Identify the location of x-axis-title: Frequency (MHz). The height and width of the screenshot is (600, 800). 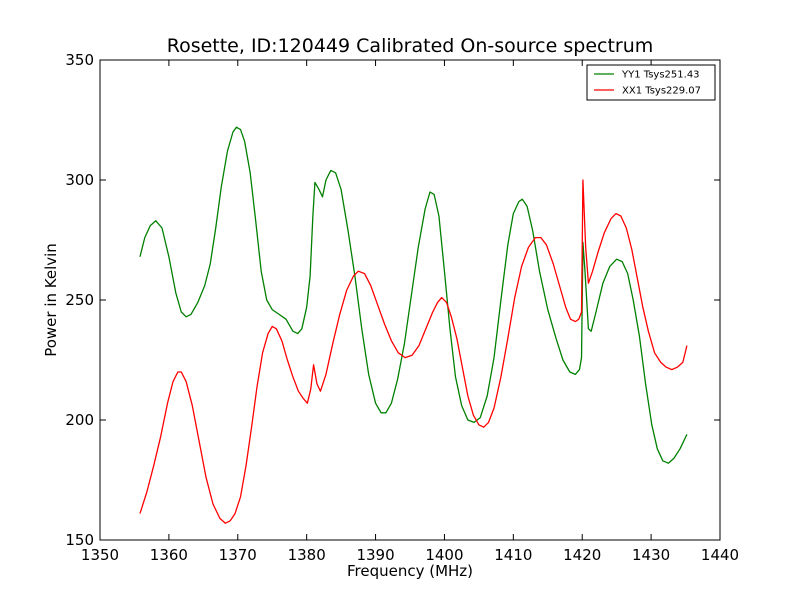
(410, 571).